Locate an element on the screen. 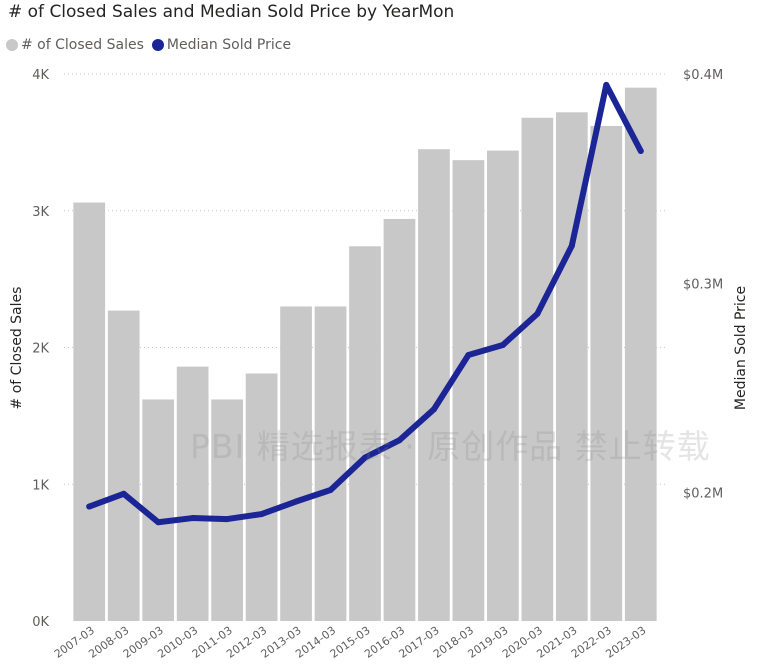 The height and width of the screenshot is (665, 758). watermark: PBI 精选报表 · 原创作品 禁止转载 is located at coordinates (450, 446).